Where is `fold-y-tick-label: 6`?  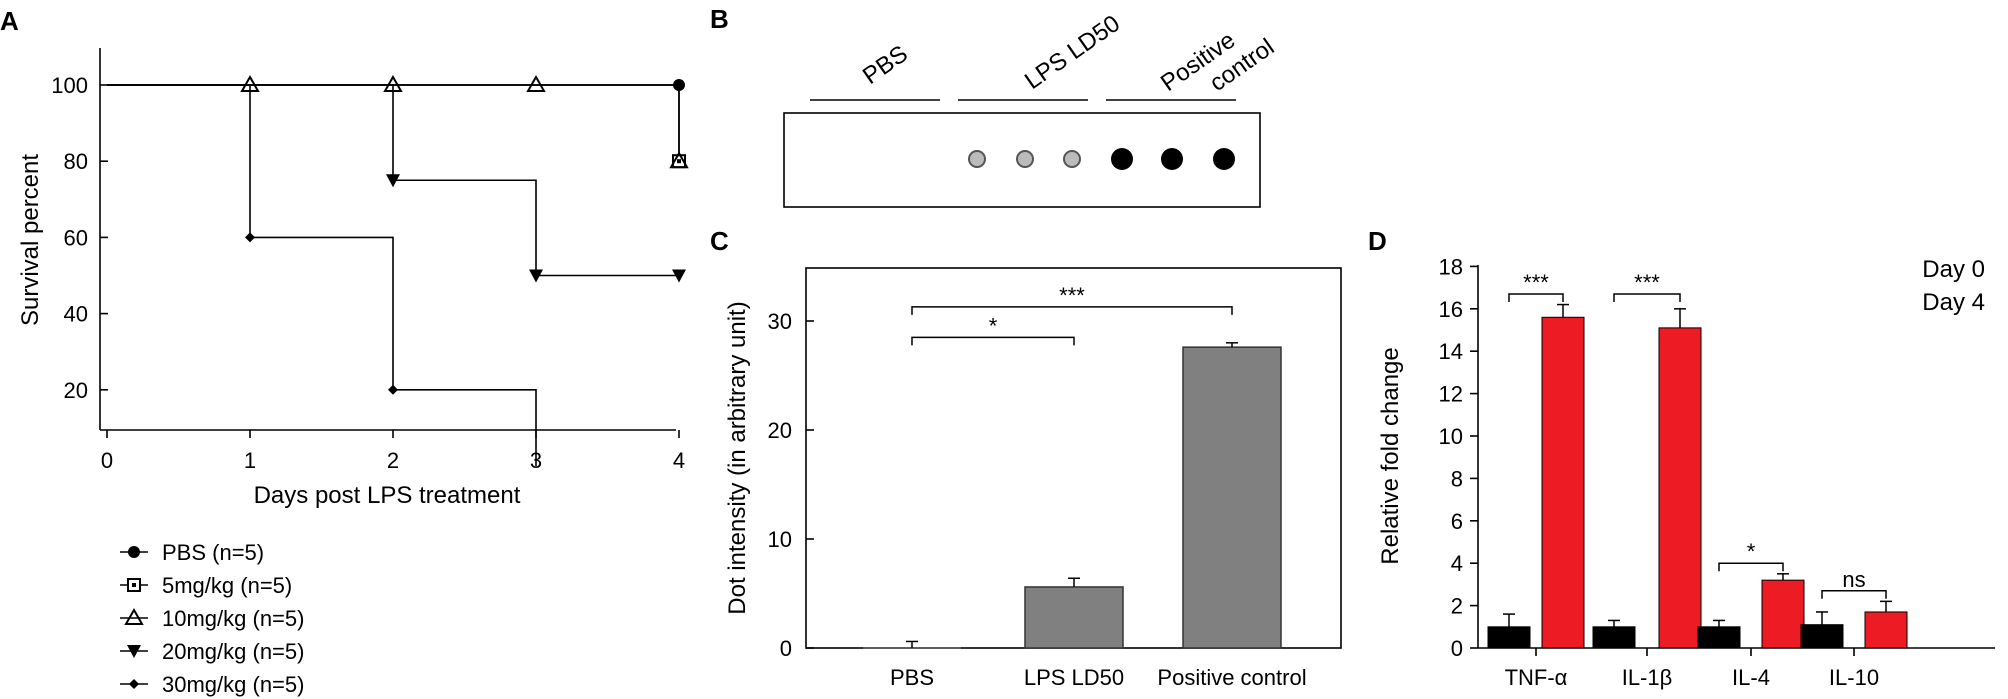
fold-y-tick-label: 6 is located at coordinates (1457, 521).